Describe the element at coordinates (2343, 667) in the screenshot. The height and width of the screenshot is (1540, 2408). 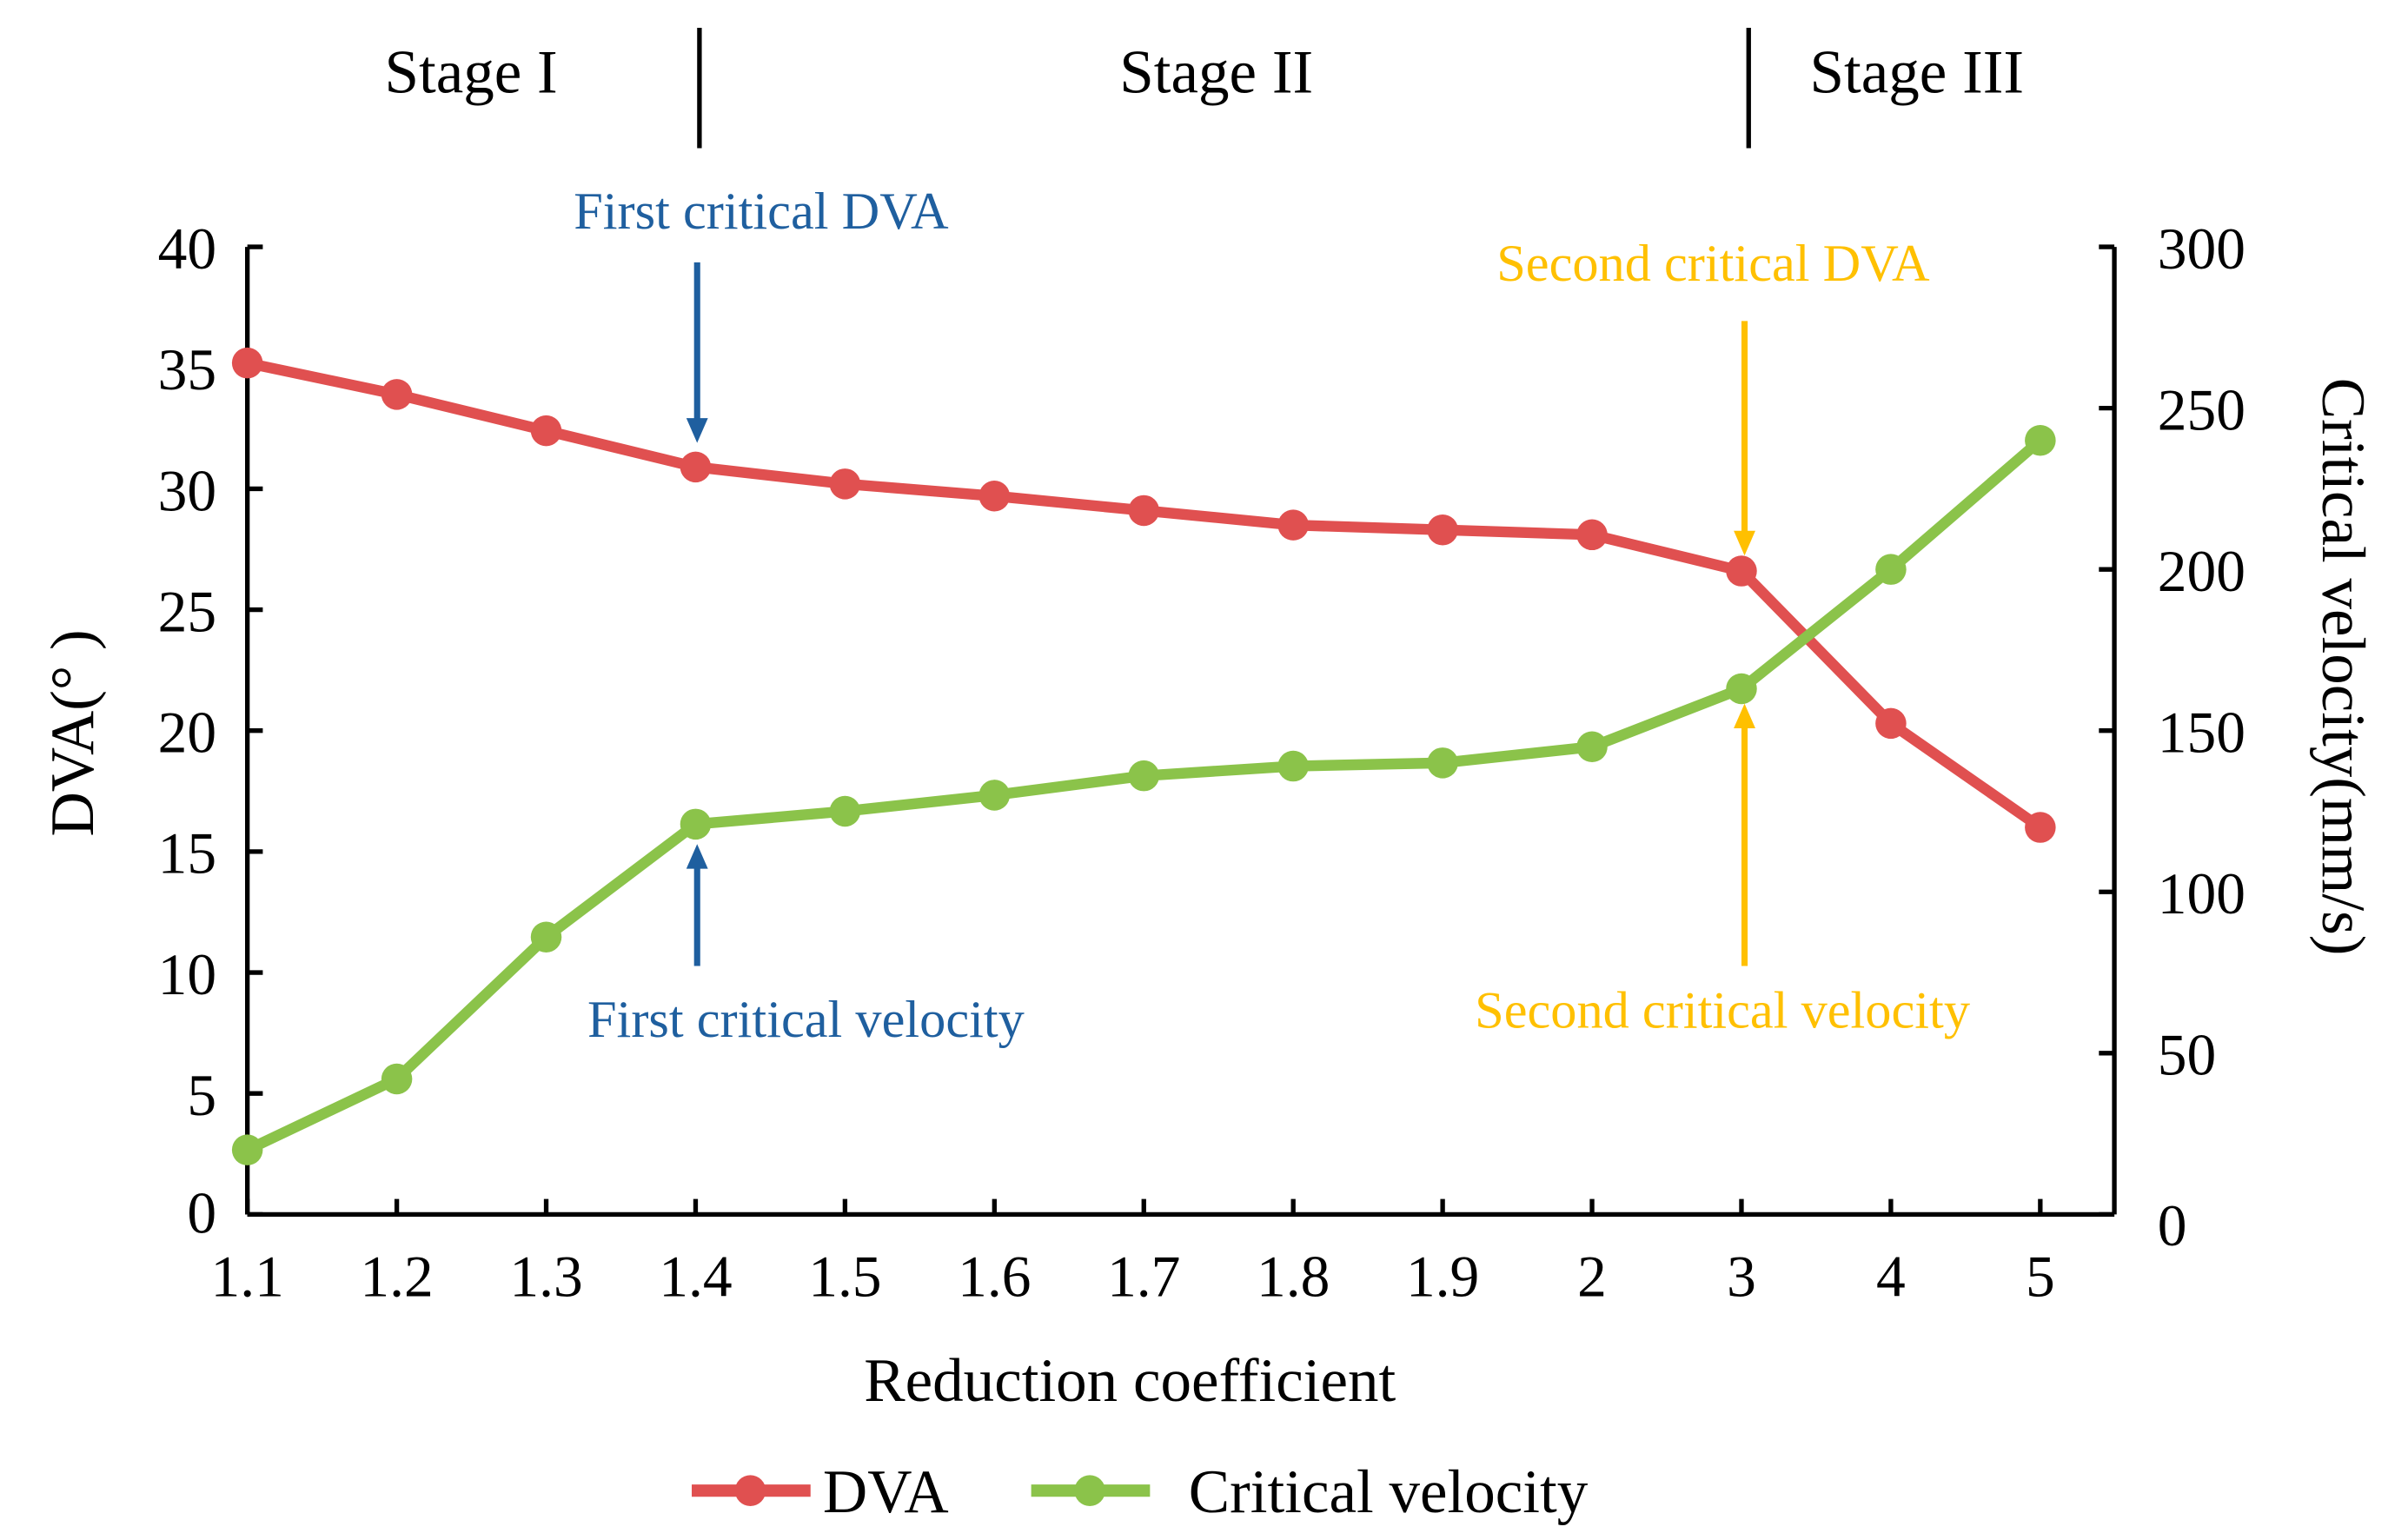
I see `y-axis-right-label: Critical velocity(mm/s)` at that location.